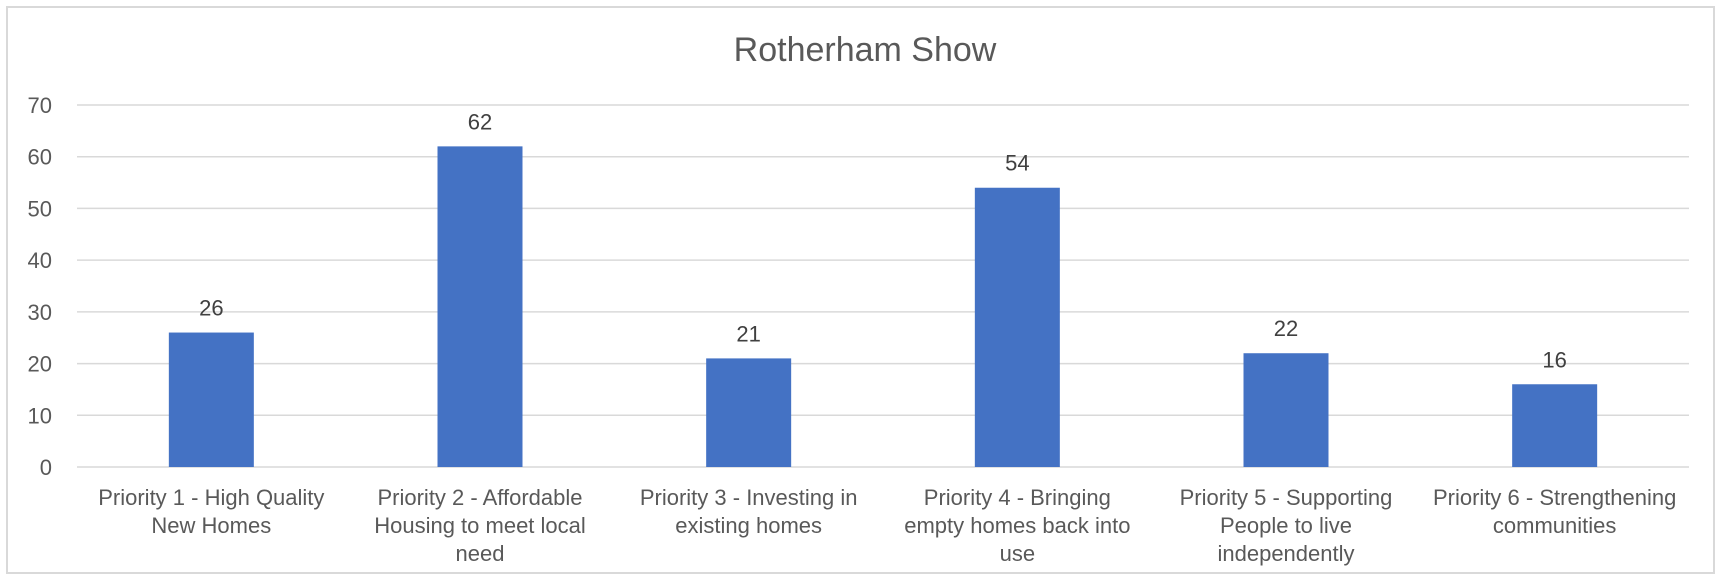 The height and width of the screenshot is (580, 1721). Describe the element at coordinates (1286, 328) in the screenshot. I see `data-label-5: 22` at that location.